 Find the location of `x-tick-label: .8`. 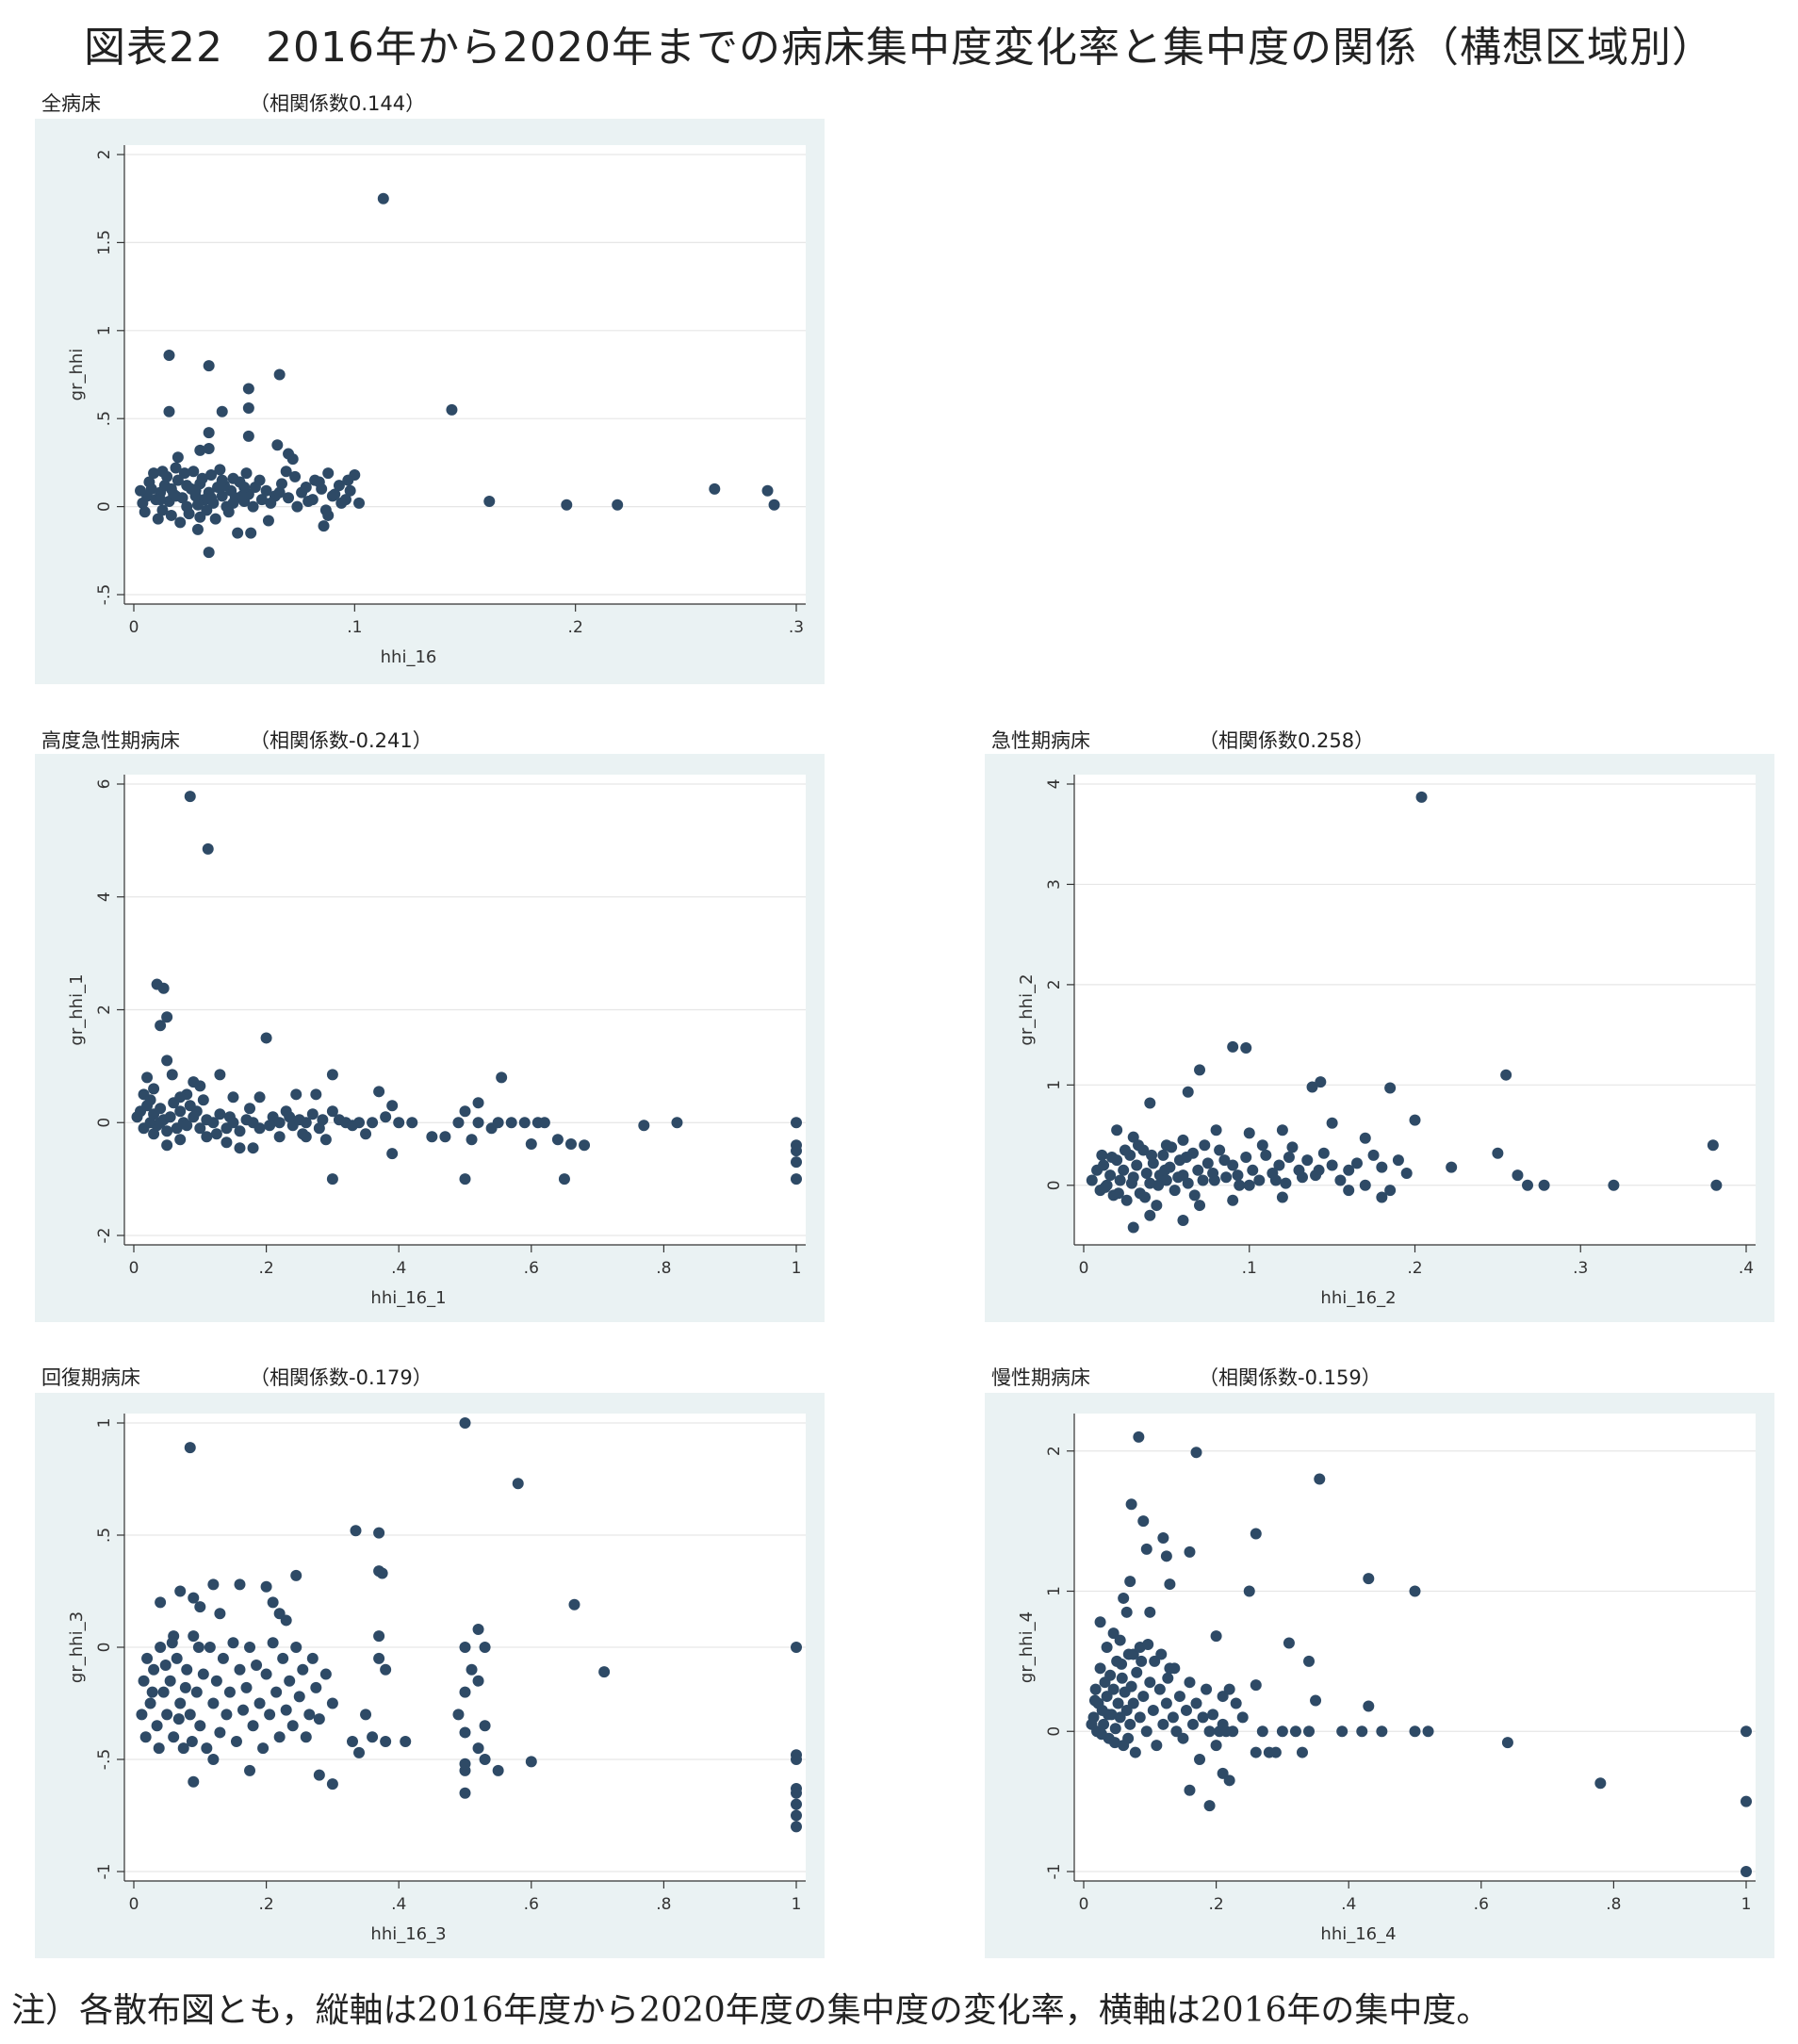

x-tick-label: .8 is located at coordinates (663, 1268).